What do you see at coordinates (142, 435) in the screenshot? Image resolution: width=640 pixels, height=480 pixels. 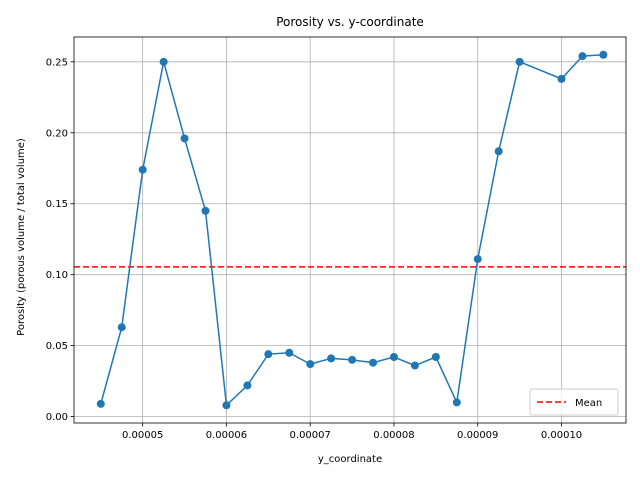 I see `x-tick-label: 0.00005` at bounding box center [142, 435].